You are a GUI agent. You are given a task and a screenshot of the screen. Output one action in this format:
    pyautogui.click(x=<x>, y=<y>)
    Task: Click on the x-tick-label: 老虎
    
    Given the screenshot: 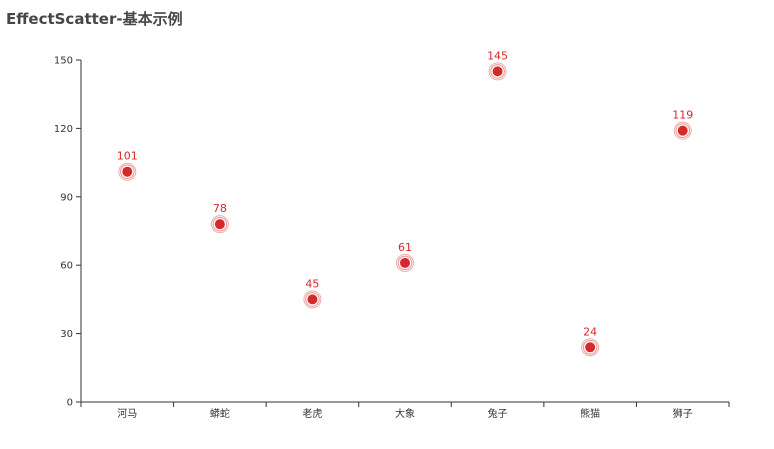 What is the action you would take?
    pyautogui.click(x=312, y=413)
    